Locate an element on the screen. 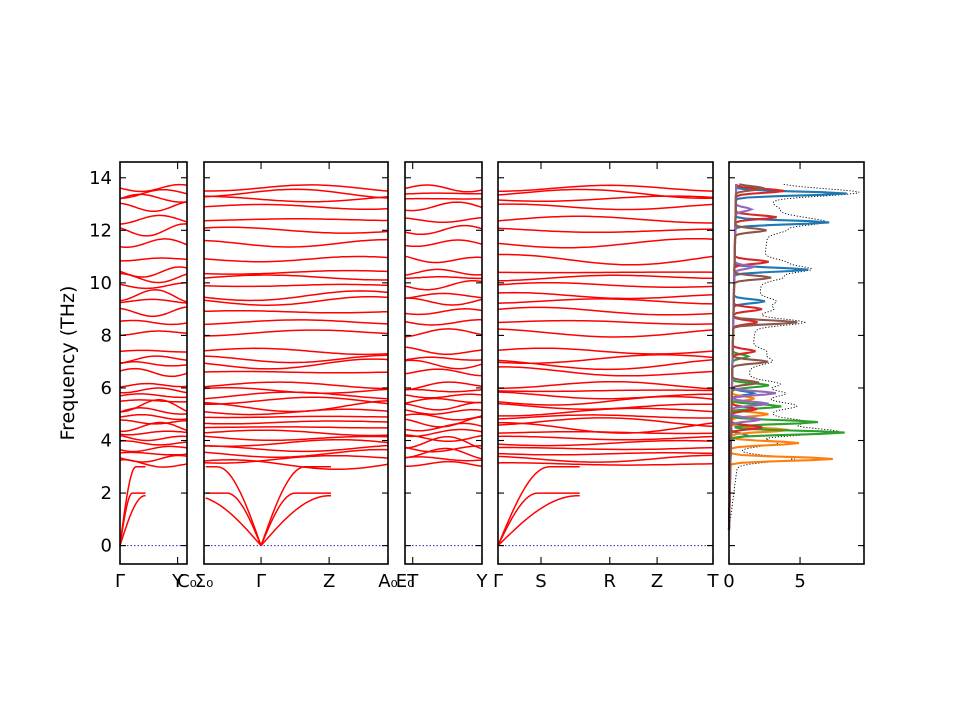  x-tick-label: S is located at coordinates (540, 581).